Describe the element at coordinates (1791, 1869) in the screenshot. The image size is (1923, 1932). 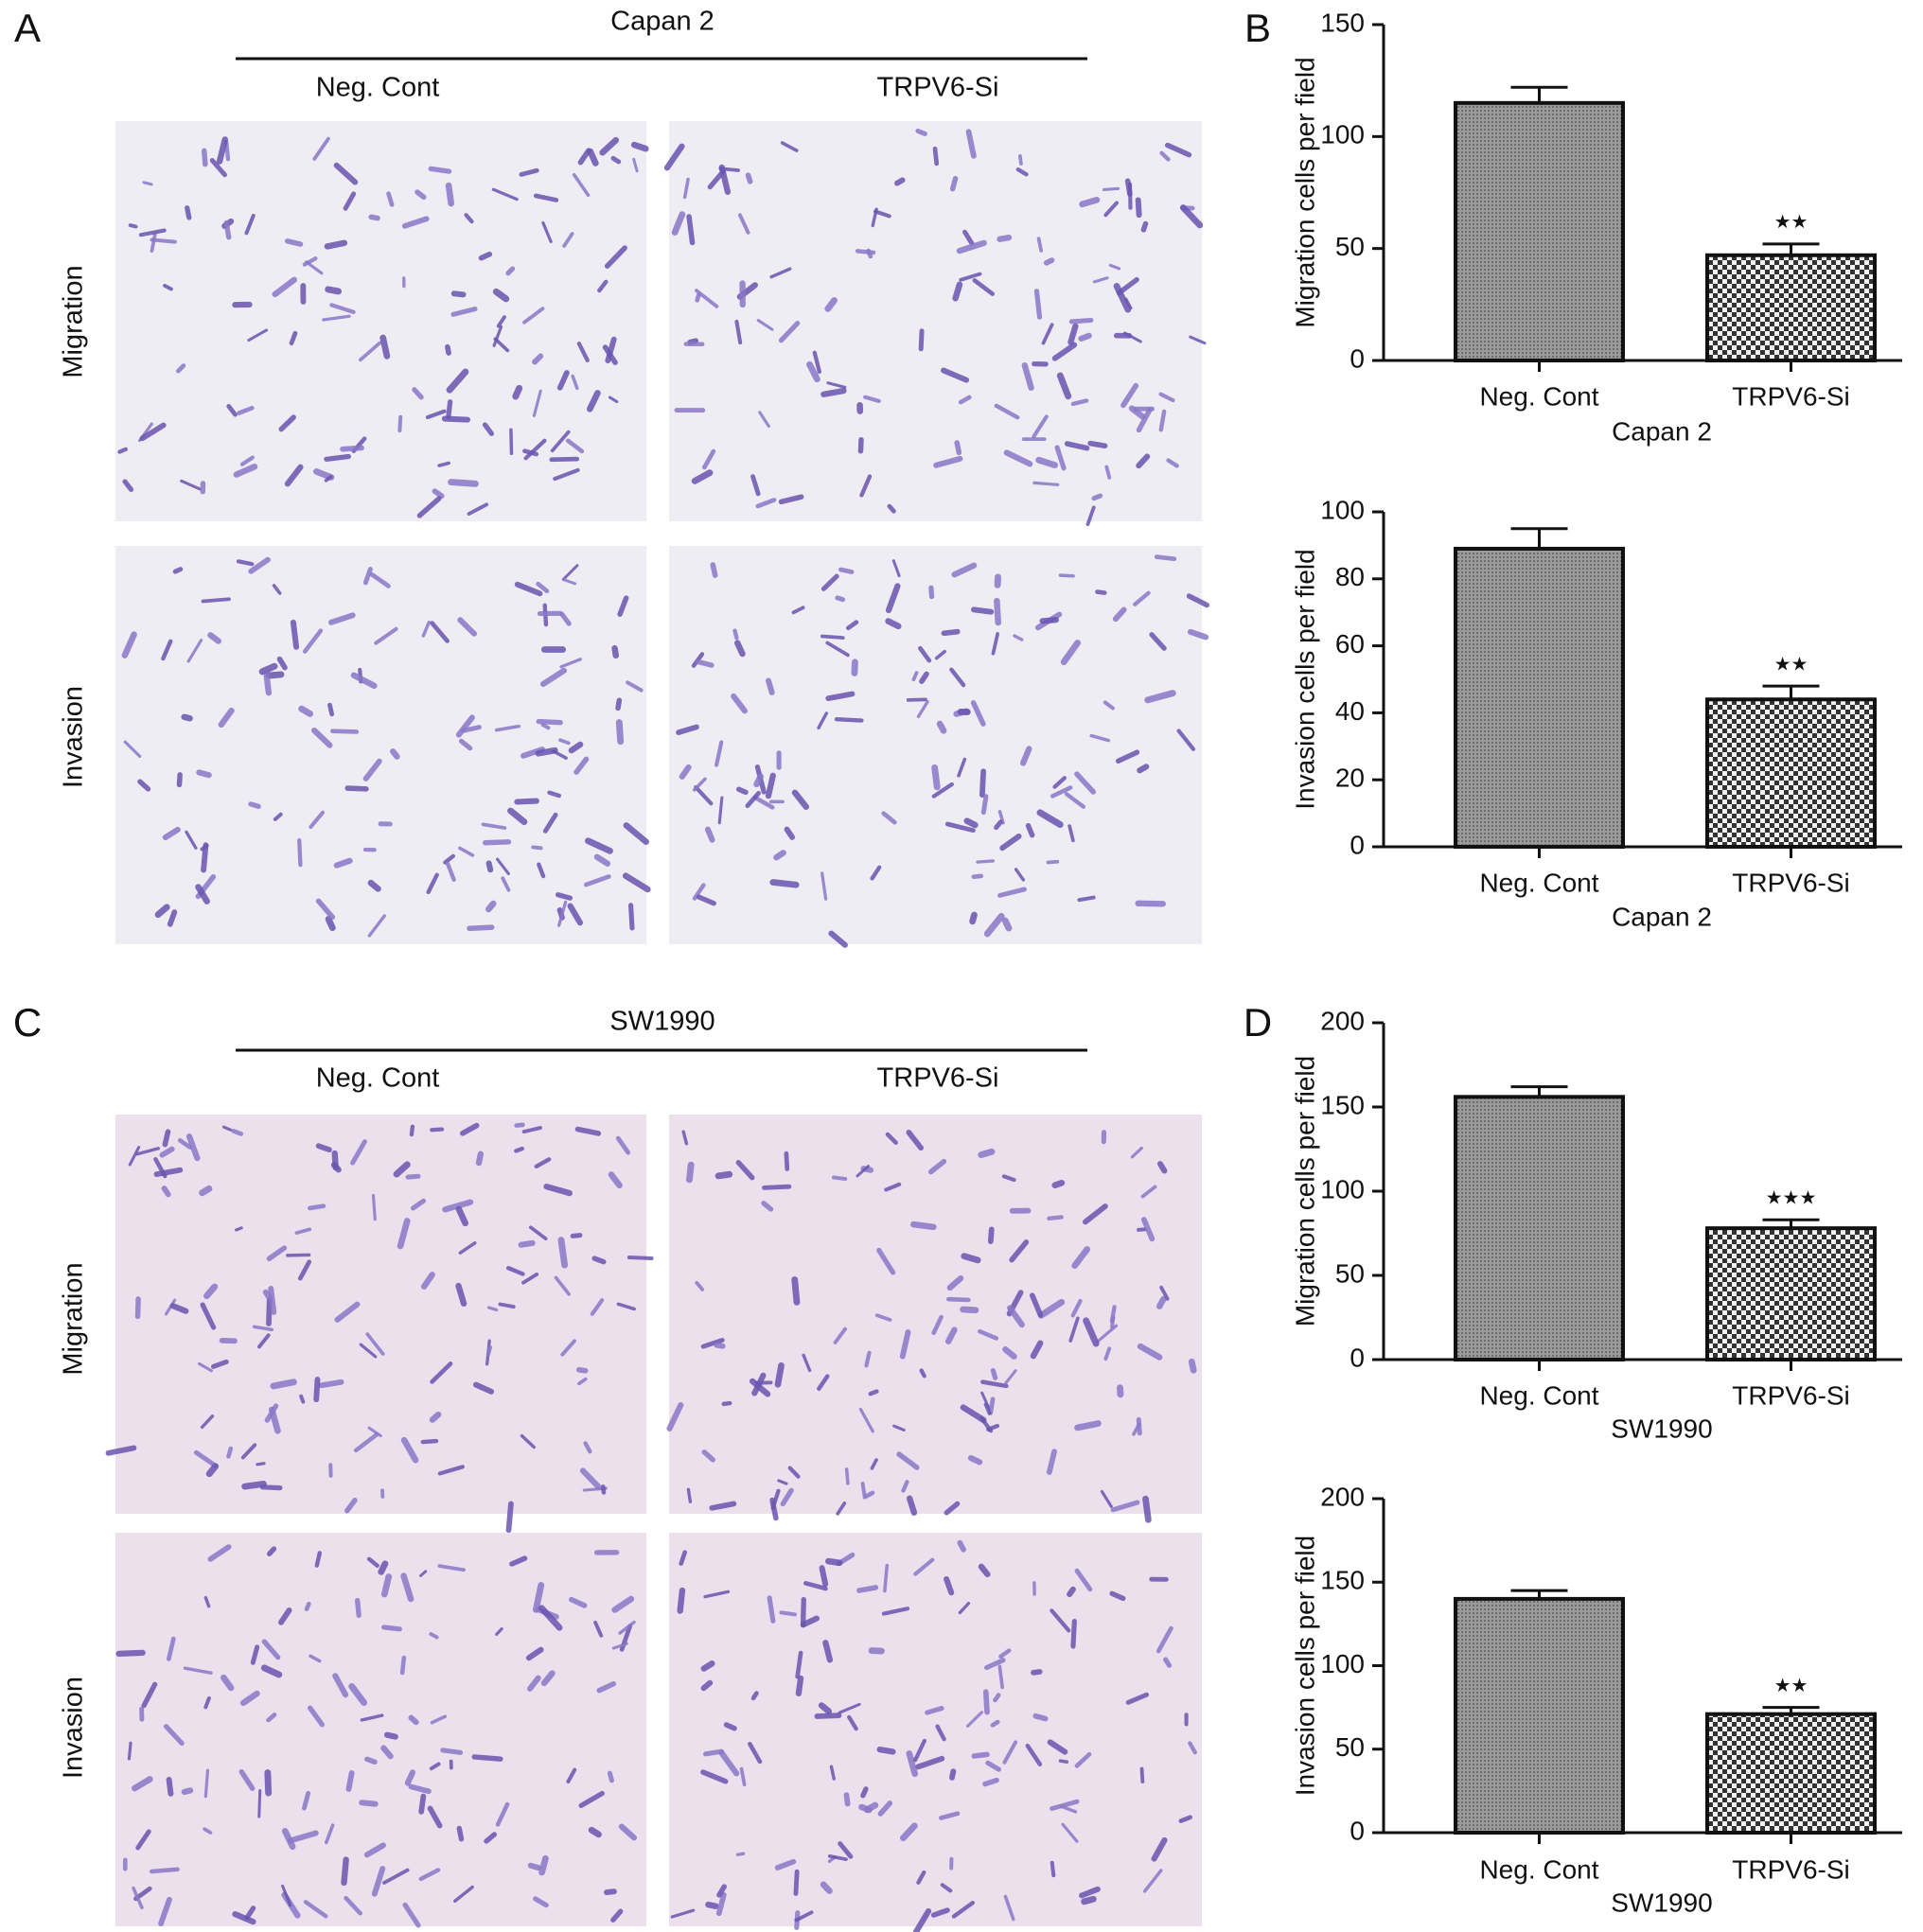
I see `x-tick-label: TRPV6-Si` at that location.